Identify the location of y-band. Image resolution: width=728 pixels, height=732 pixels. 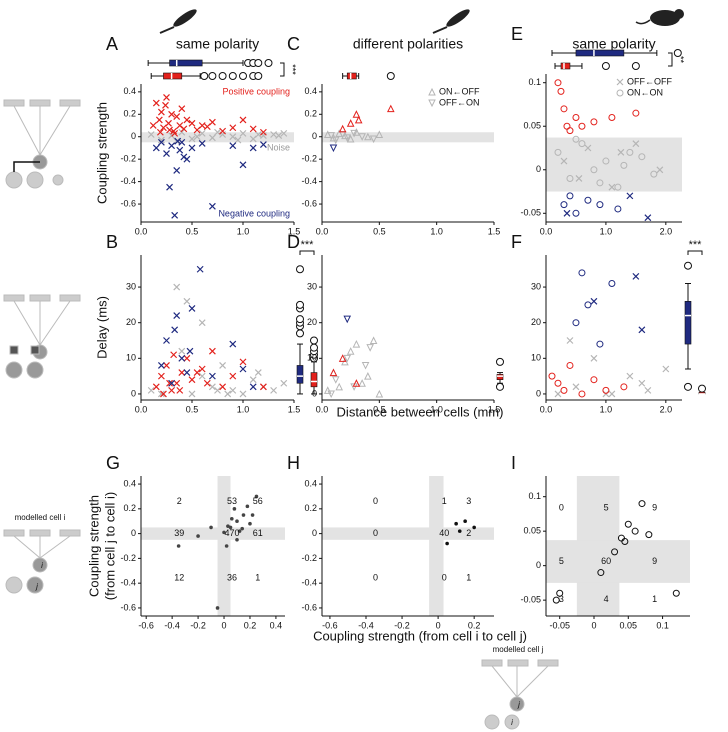
(618, 561).